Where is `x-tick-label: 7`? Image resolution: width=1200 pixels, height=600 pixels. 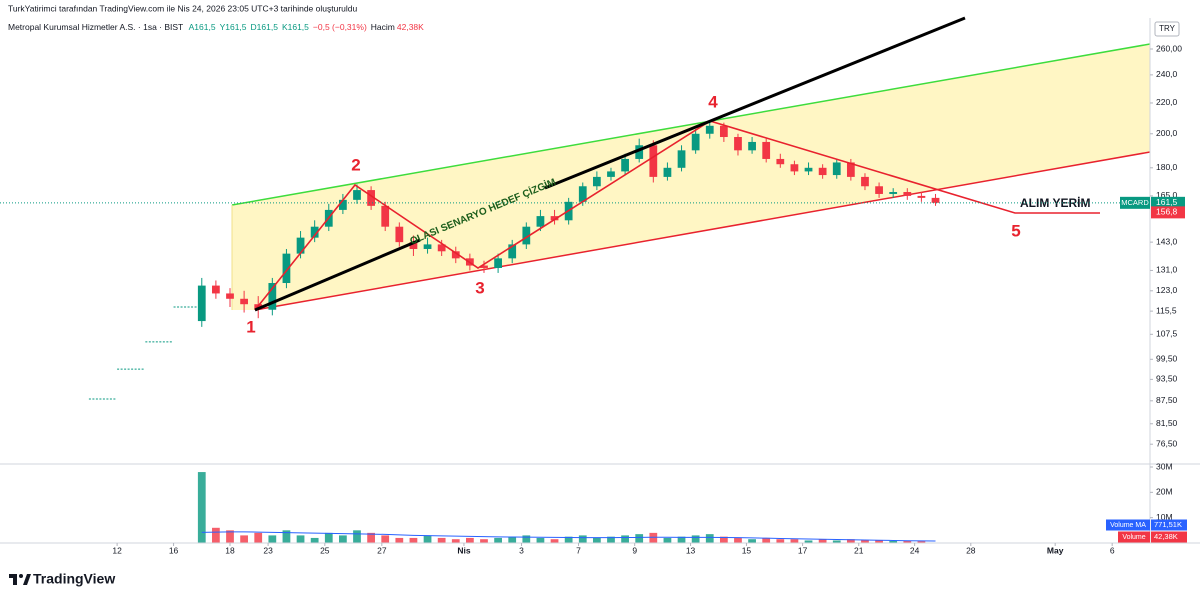
x-tick-label: 7 is located at coordinates (578, 550).